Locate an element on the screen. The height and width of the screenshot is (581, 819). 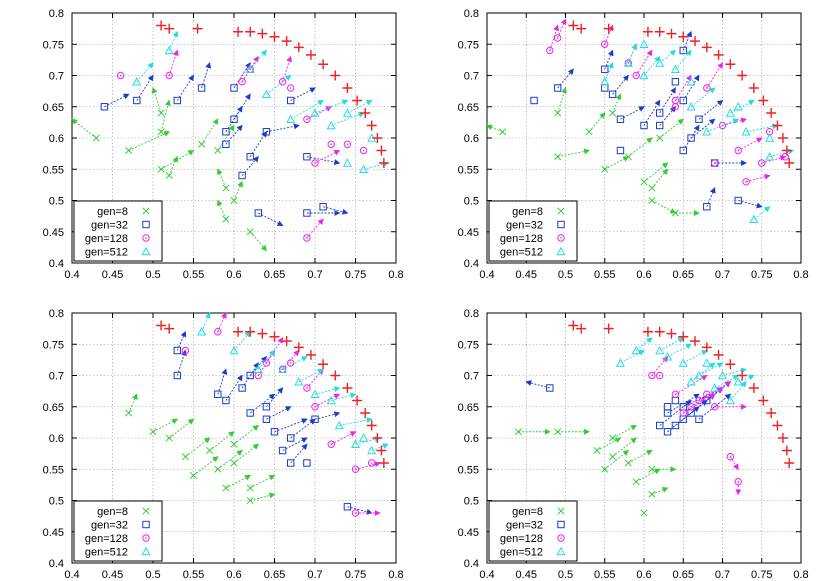
legend-label: gen=128 is located at coordinates (521, 239).